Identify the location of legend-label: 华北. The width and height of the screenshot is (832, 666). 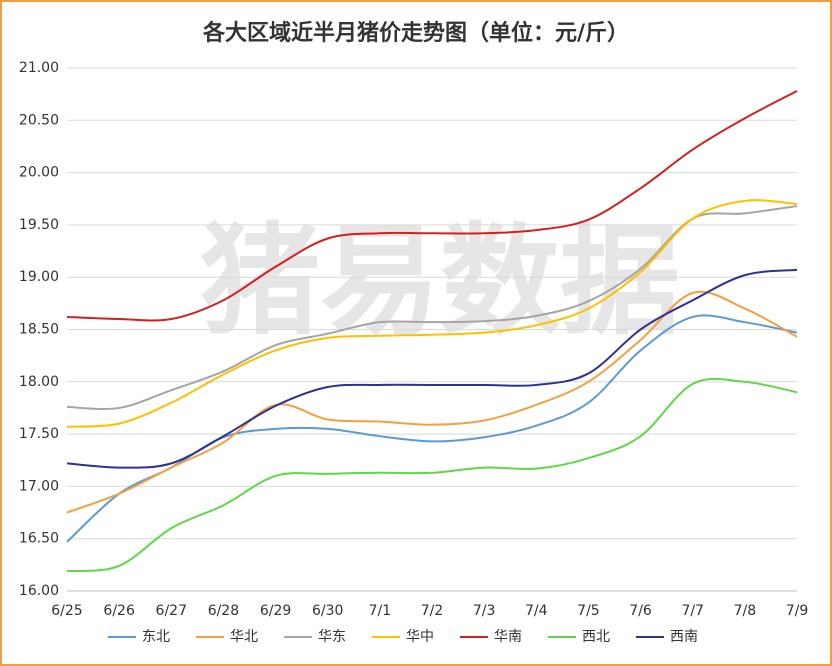
(244, 637).